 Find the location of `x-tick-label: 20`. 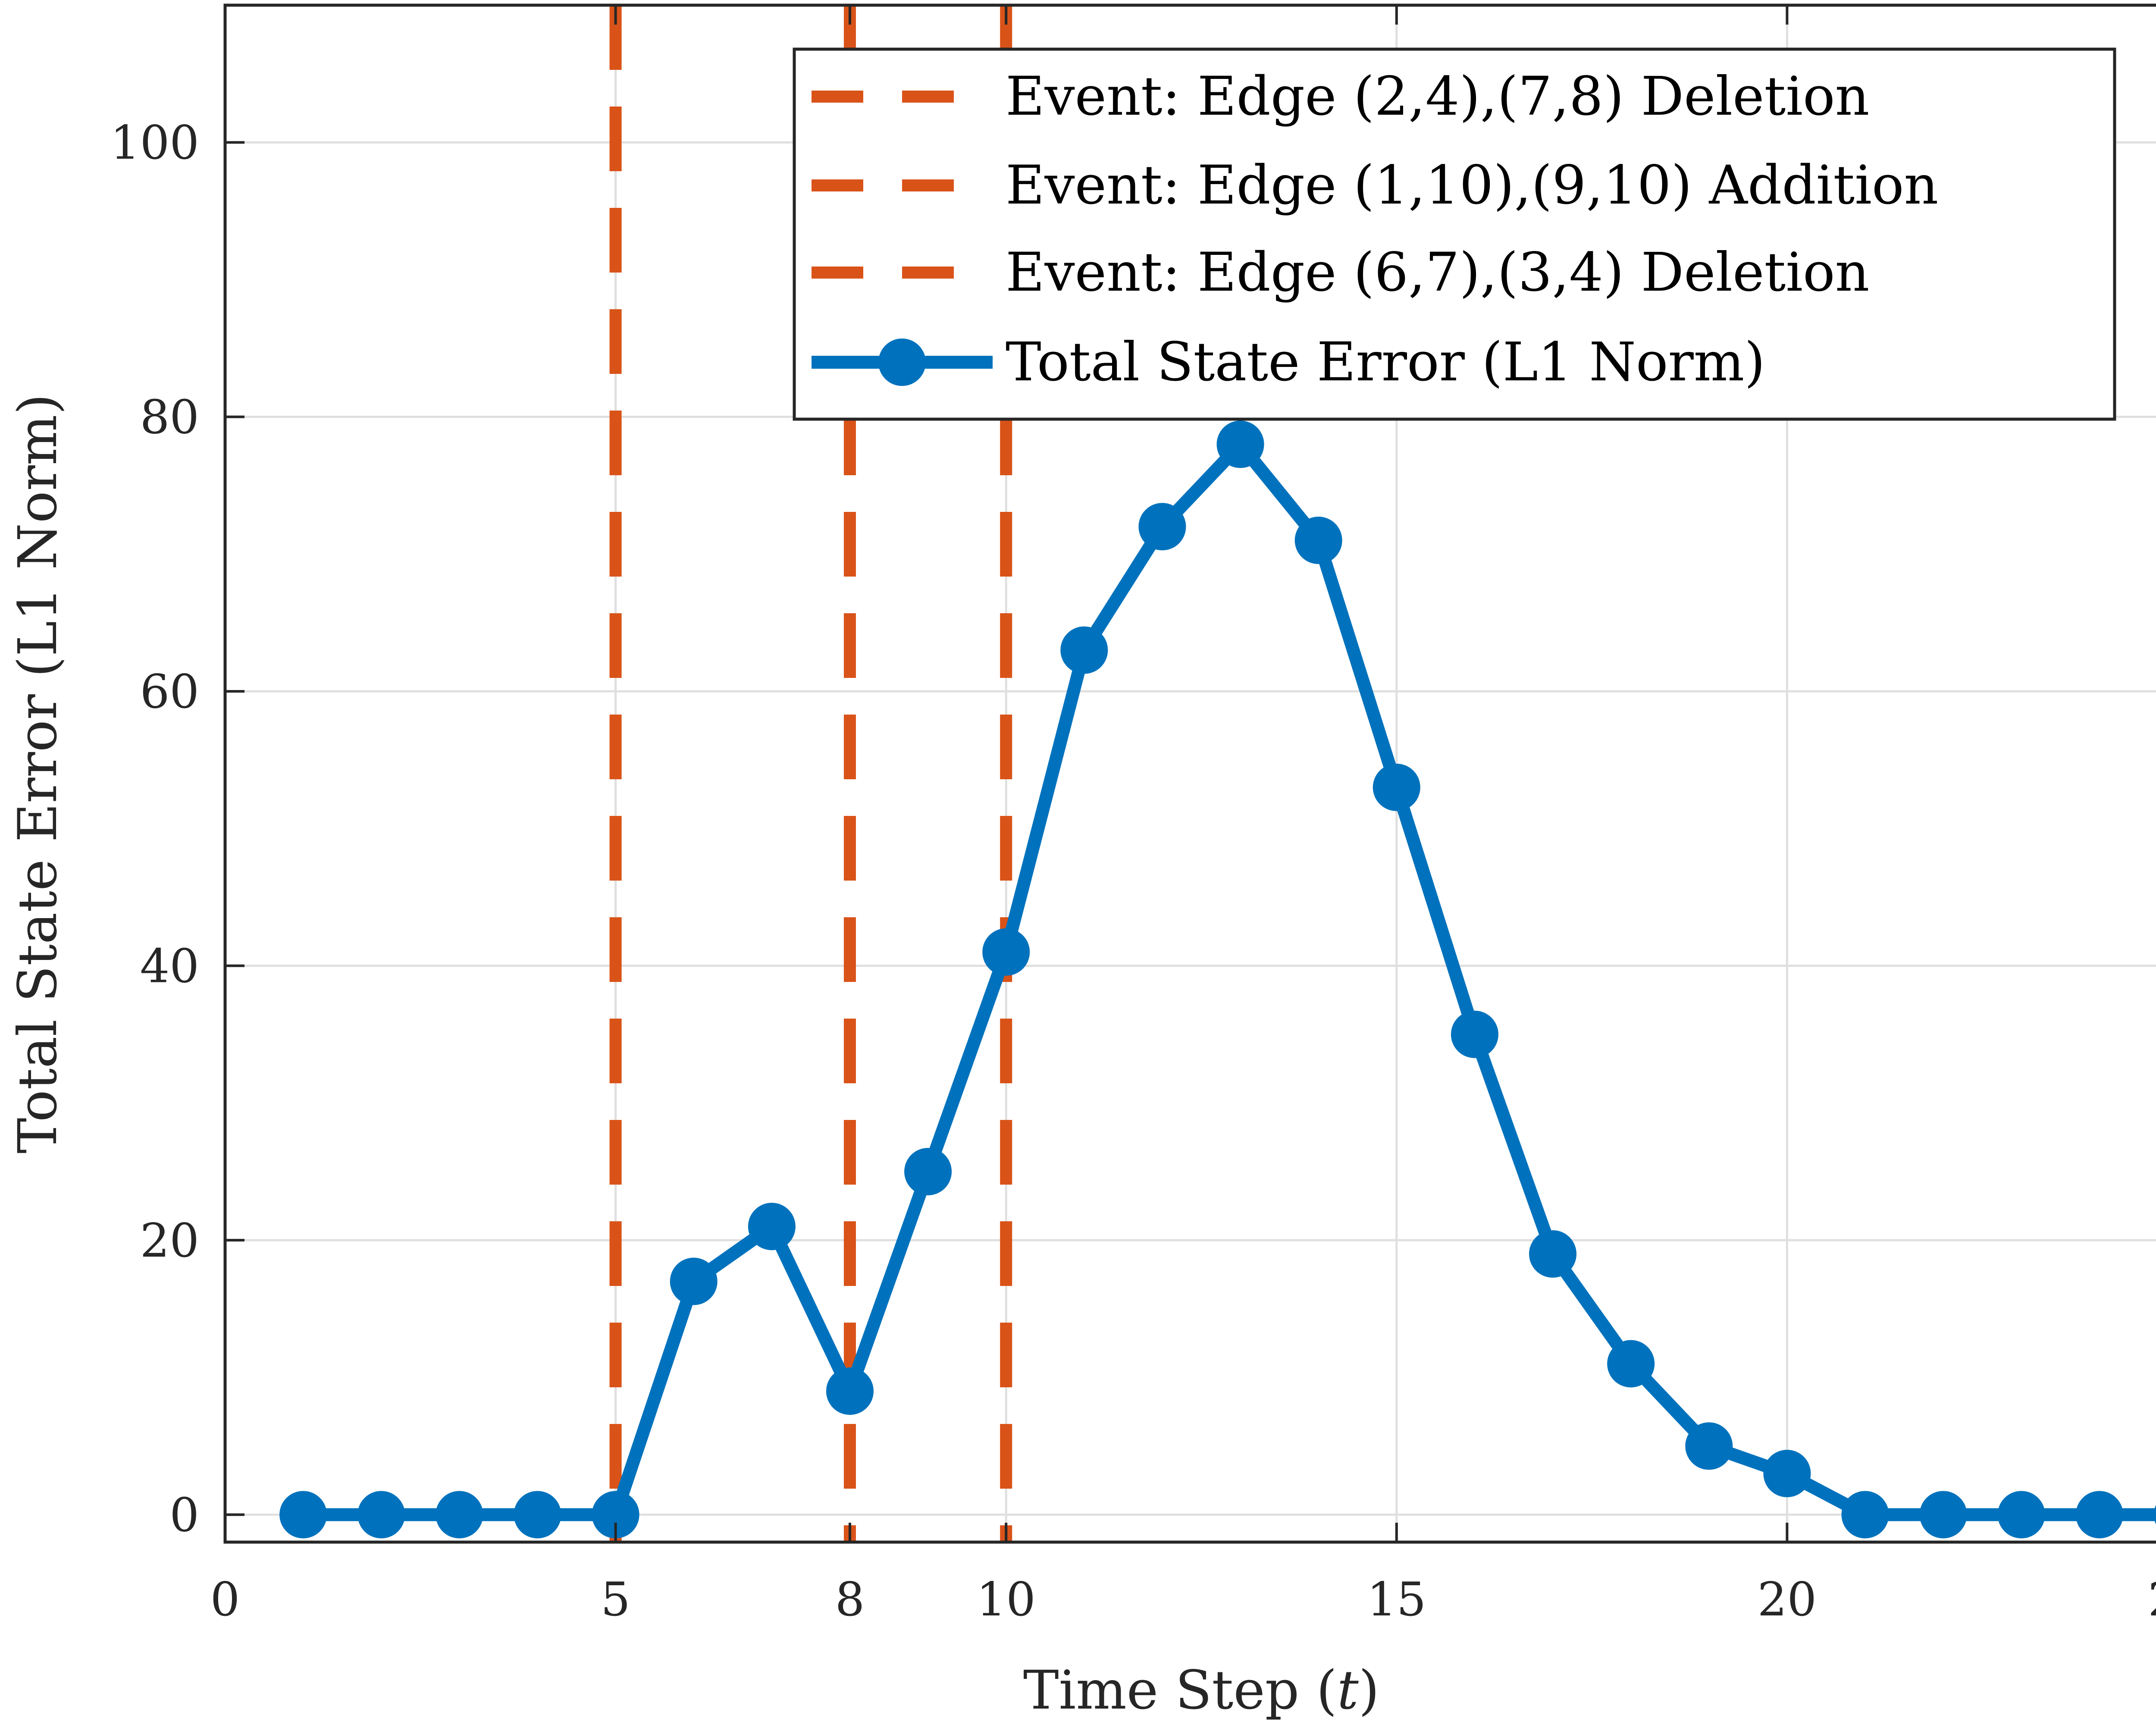

x-tick-label: 20 is located at coordinates (1787, 1600).